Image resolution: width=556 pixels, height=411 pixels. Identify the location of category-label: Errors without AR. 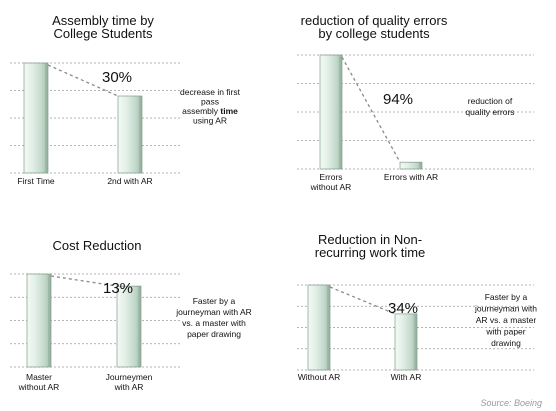
(331, 182).